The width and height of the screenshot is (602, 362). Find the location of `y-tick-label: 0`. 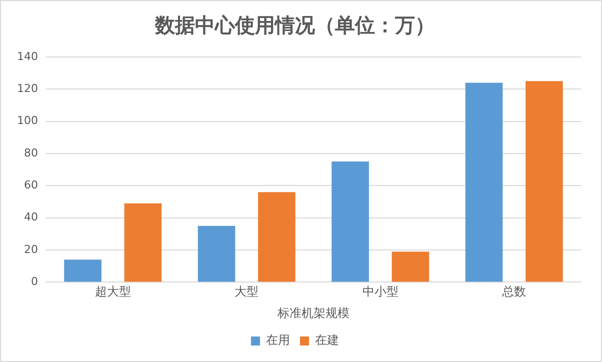

y-tick-label: 0 is located at coordinates (34, 281).